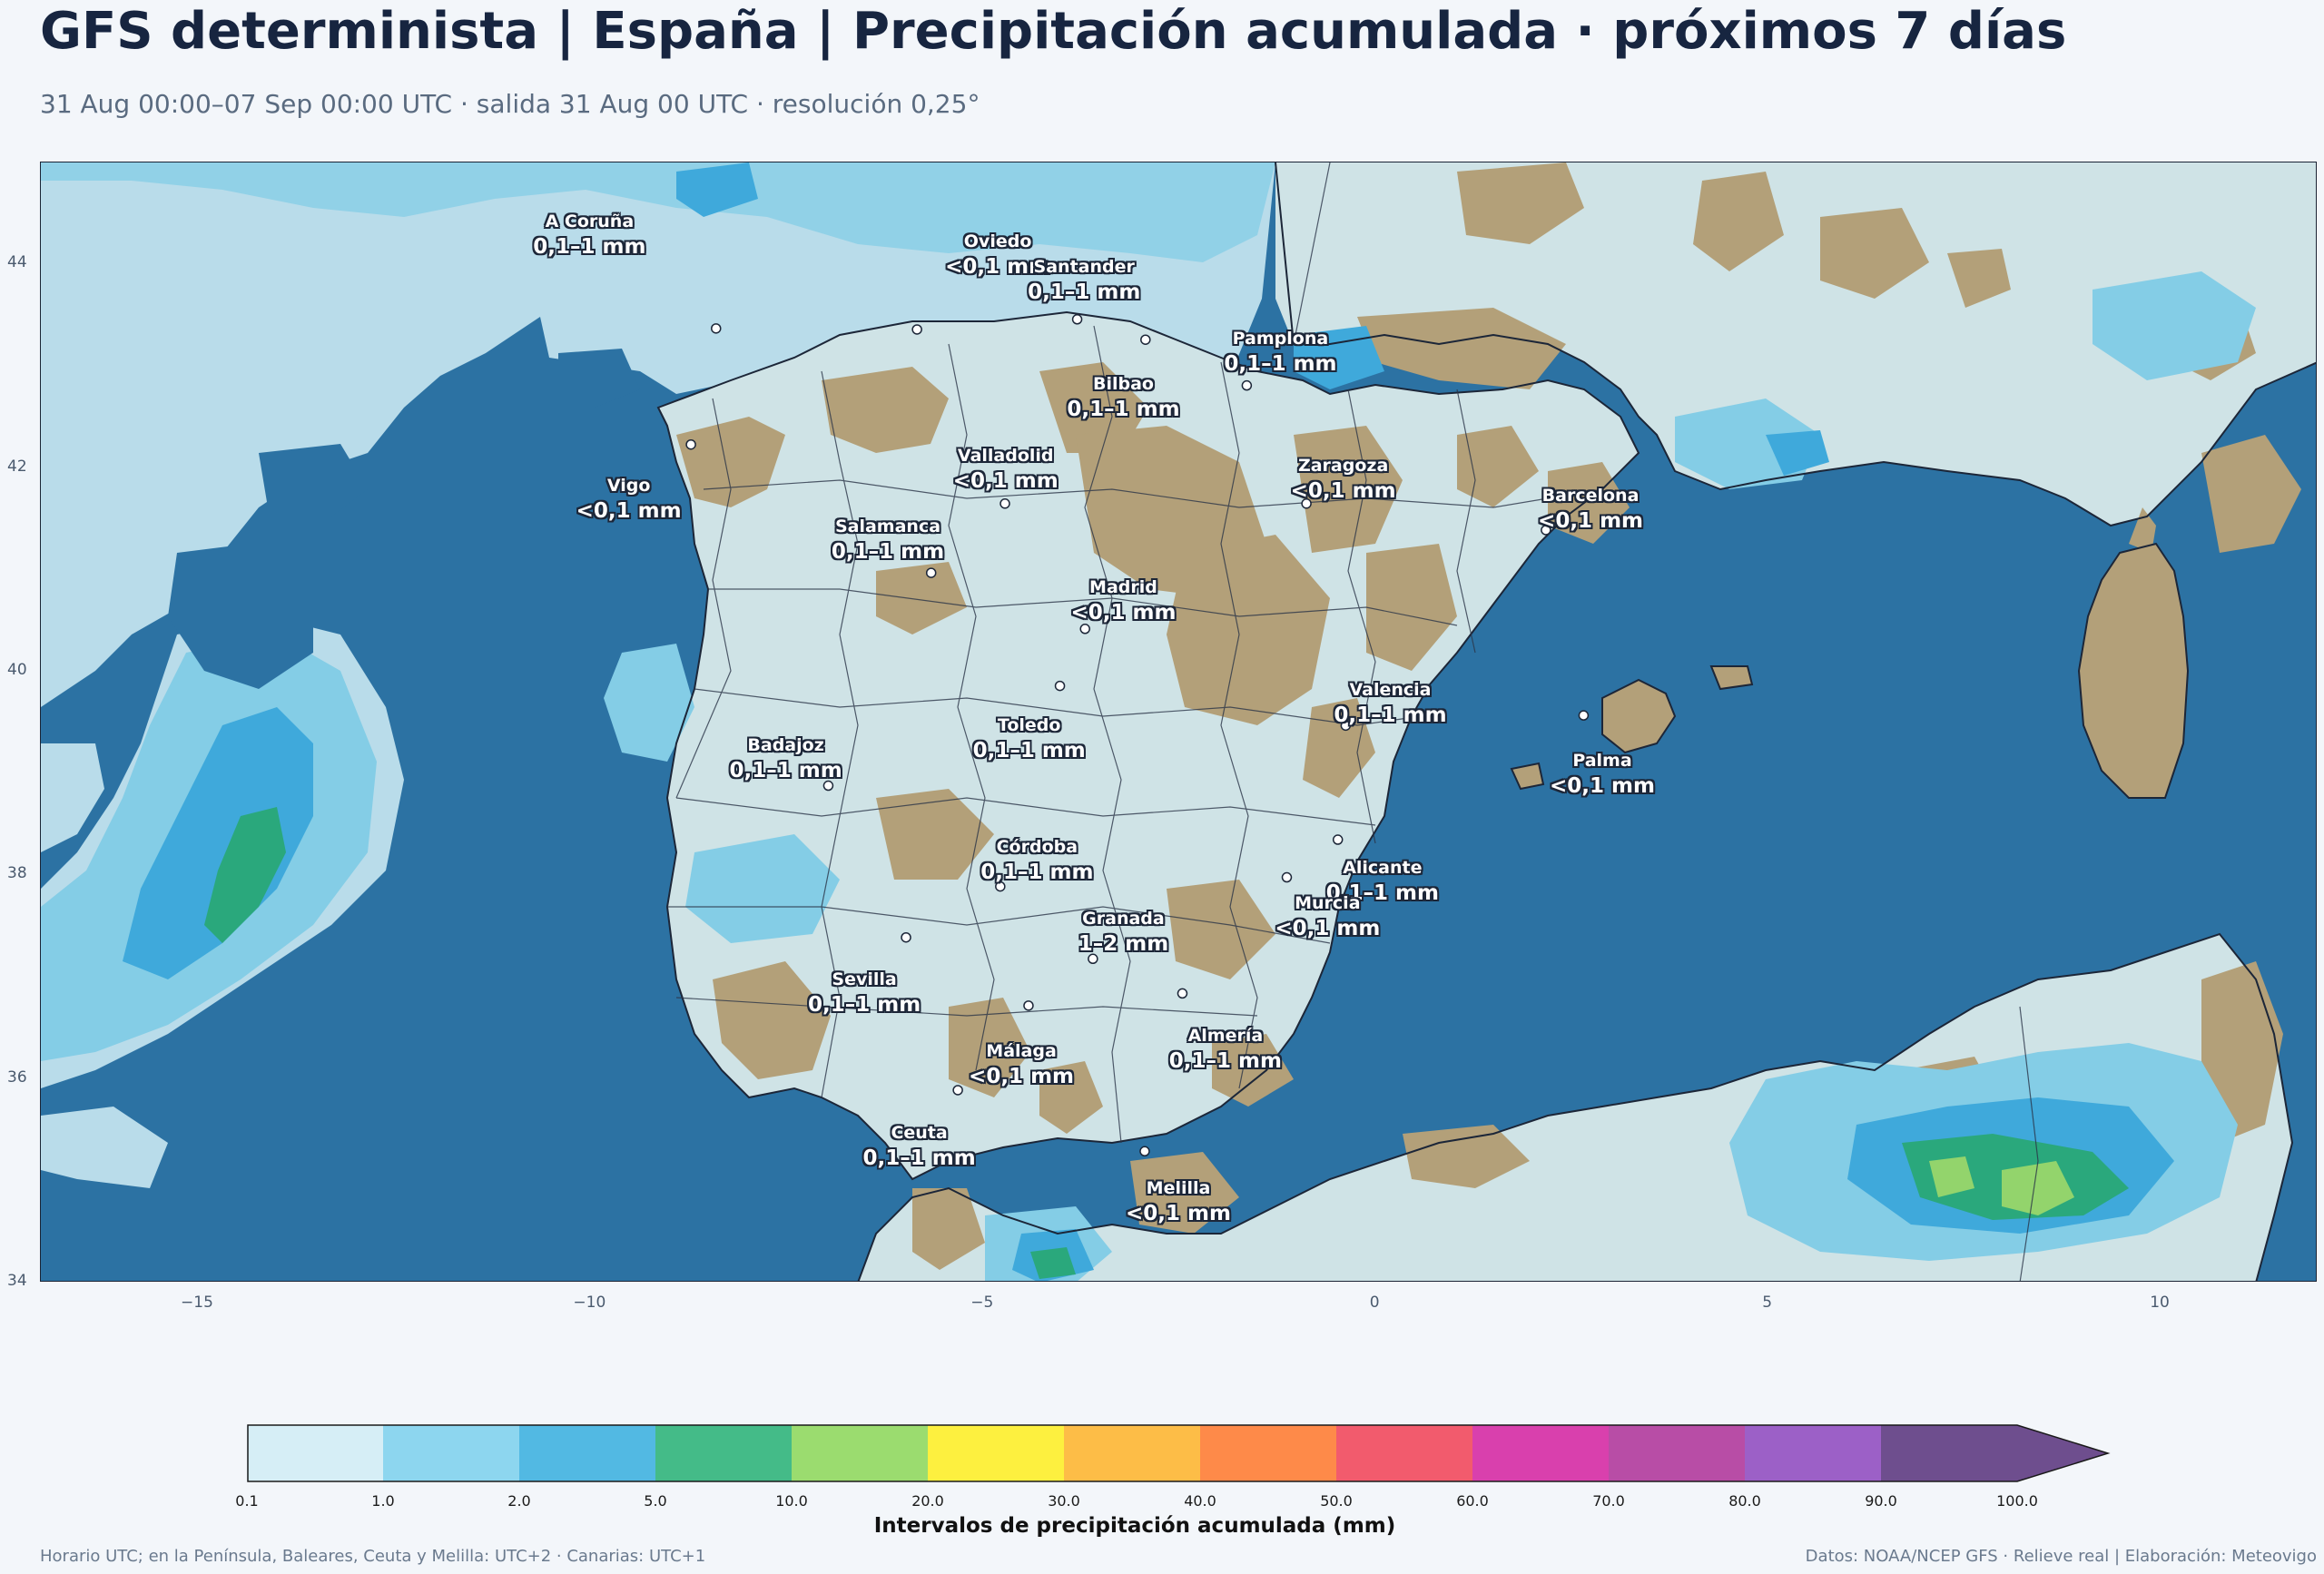  I want to click on city-name-label: Valencia, so click(1390, 689).